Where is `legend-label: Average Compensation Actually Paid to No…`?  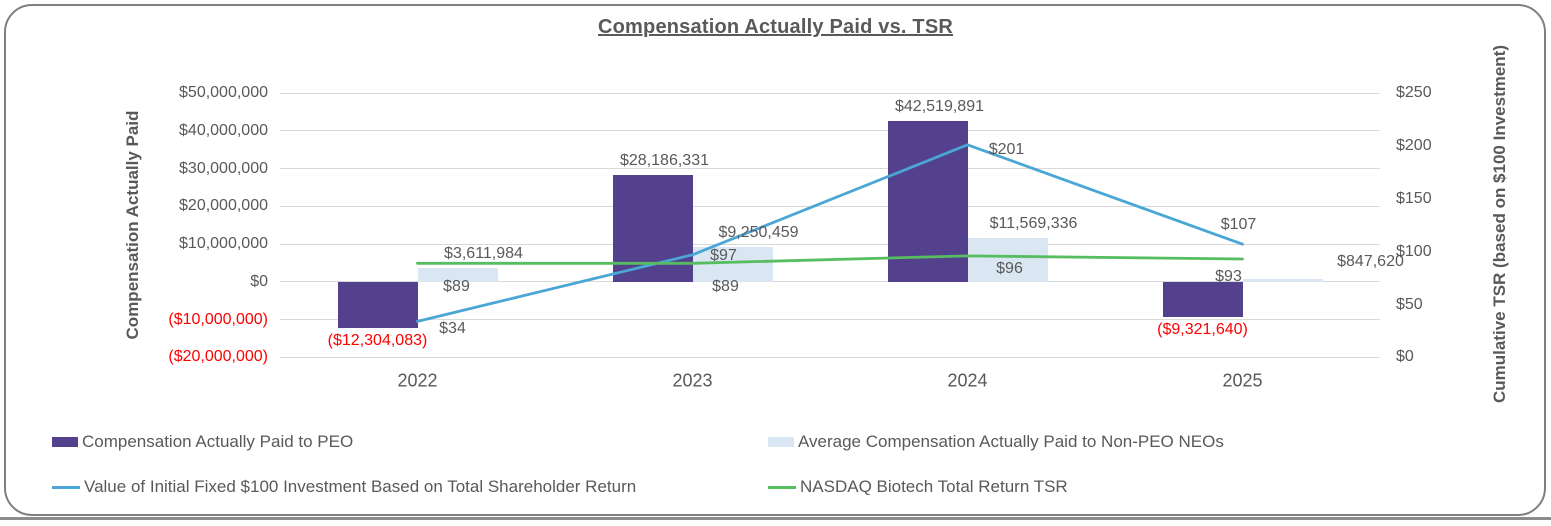 legend-label: Average Compensation Actually Paid to No… is located at coordinates (1011, 441).